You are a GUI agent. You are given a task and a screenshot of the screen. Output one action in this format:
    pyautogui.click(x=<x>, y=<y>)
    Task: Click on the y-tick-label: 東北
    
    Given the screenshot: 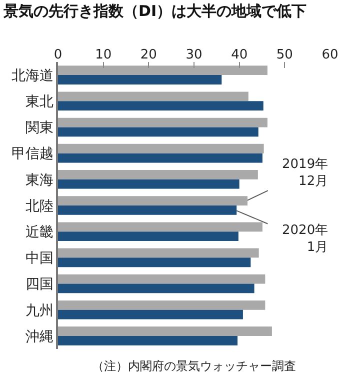 What is the action you would take?
    pyautogui.click(x=39, y=102)
    